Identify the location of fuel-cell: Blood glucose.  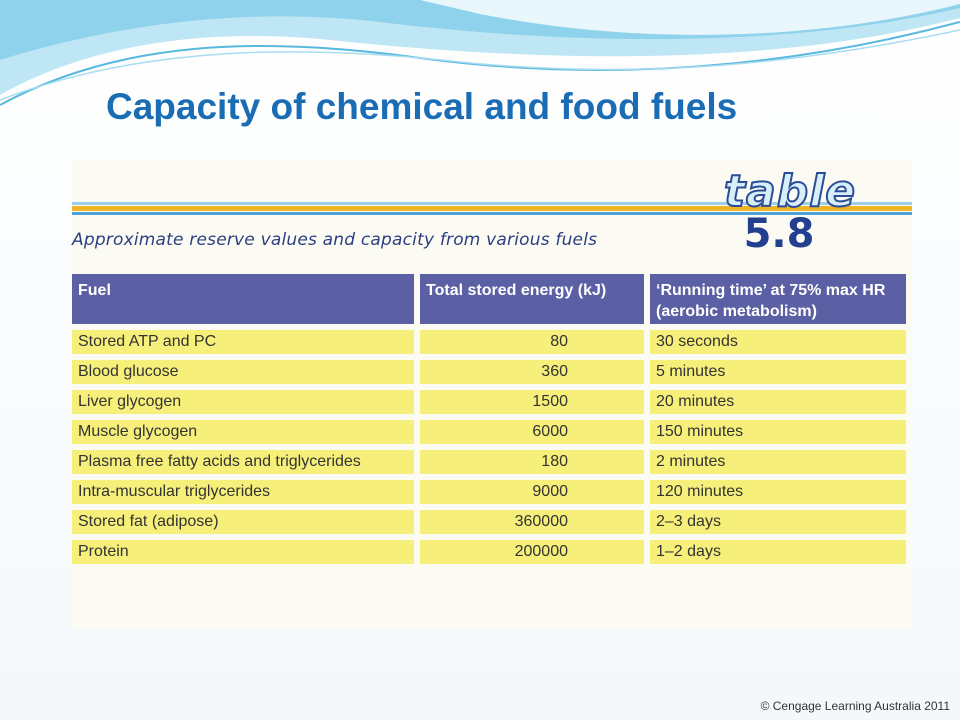
(243, 375).